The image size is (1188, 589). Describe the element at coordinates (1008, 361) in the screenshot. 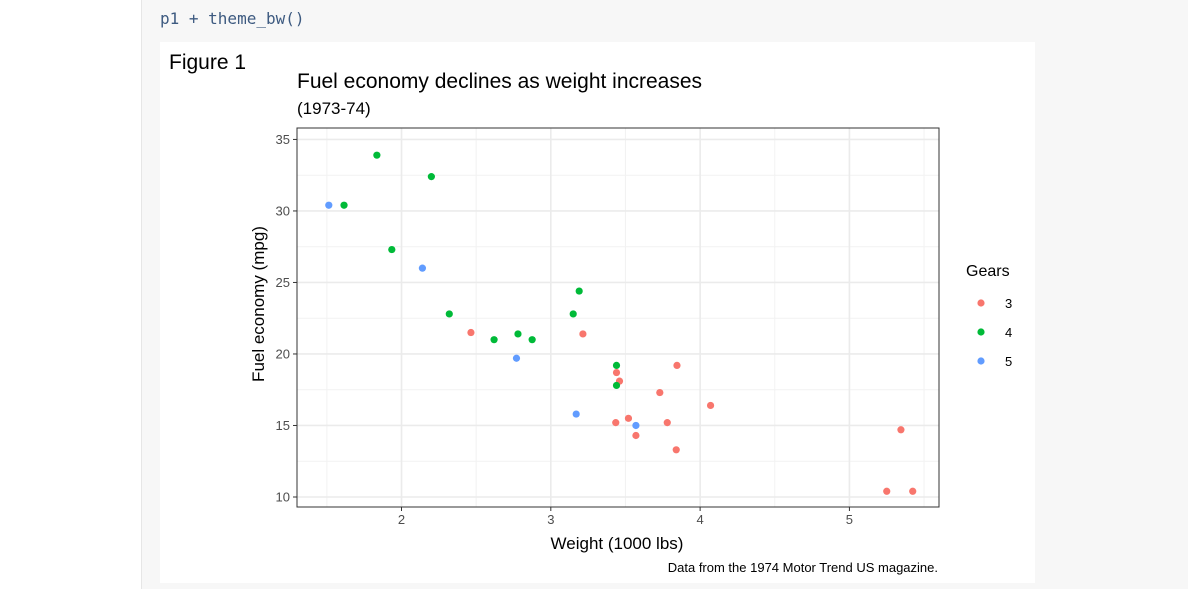

I see `legend-label-5: 5` at that location.